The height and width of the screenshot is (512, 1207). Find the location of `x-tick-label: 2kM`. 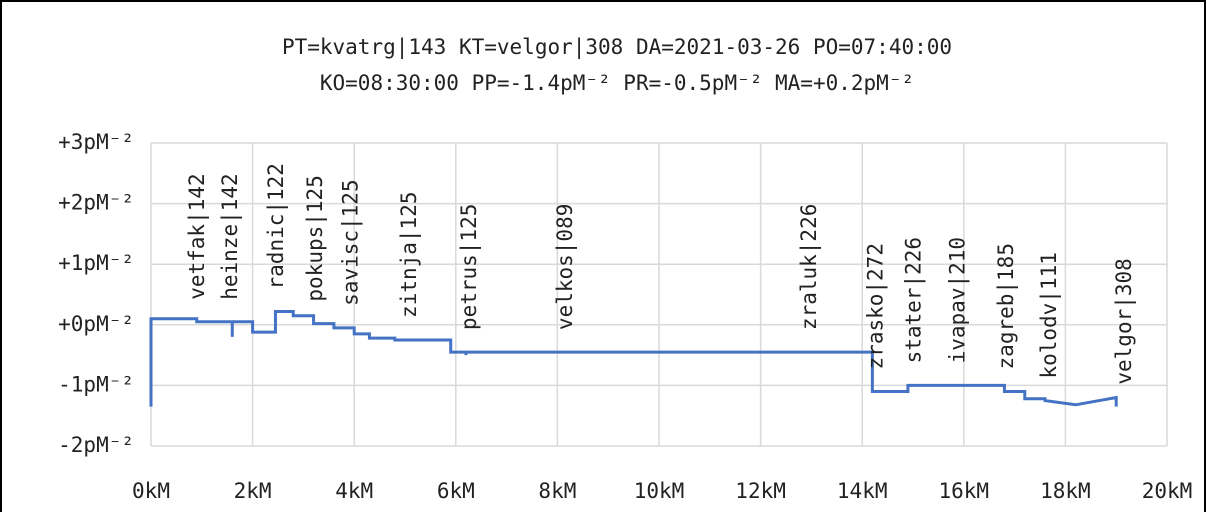

x-tick-label: 2kM is located at coordinates (253, 491).